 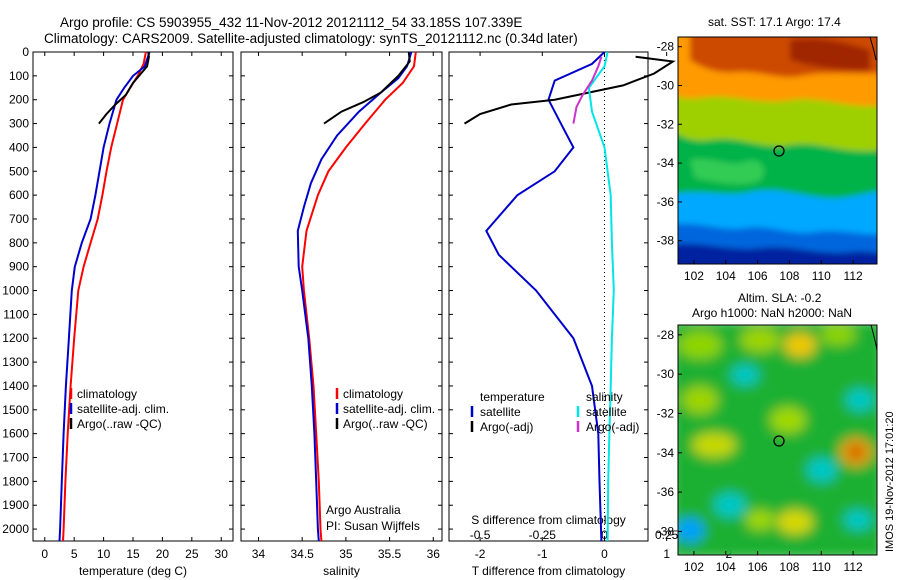 What do you see at coordinates (604, 535) in the screenshot?
I see `x-tick-label-salinity: 0` at bounding box center [604, 535].